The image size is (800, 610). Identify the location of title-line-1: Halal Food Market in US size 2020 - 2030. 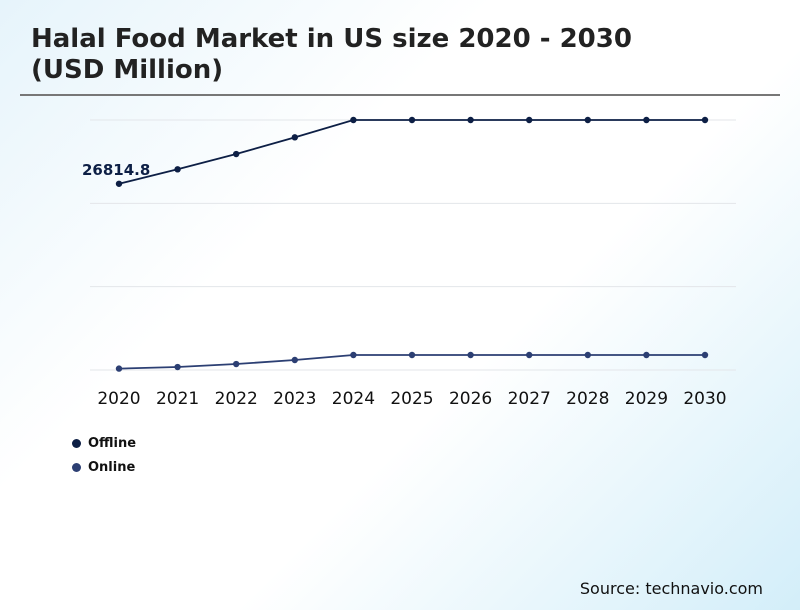
(331, 39).